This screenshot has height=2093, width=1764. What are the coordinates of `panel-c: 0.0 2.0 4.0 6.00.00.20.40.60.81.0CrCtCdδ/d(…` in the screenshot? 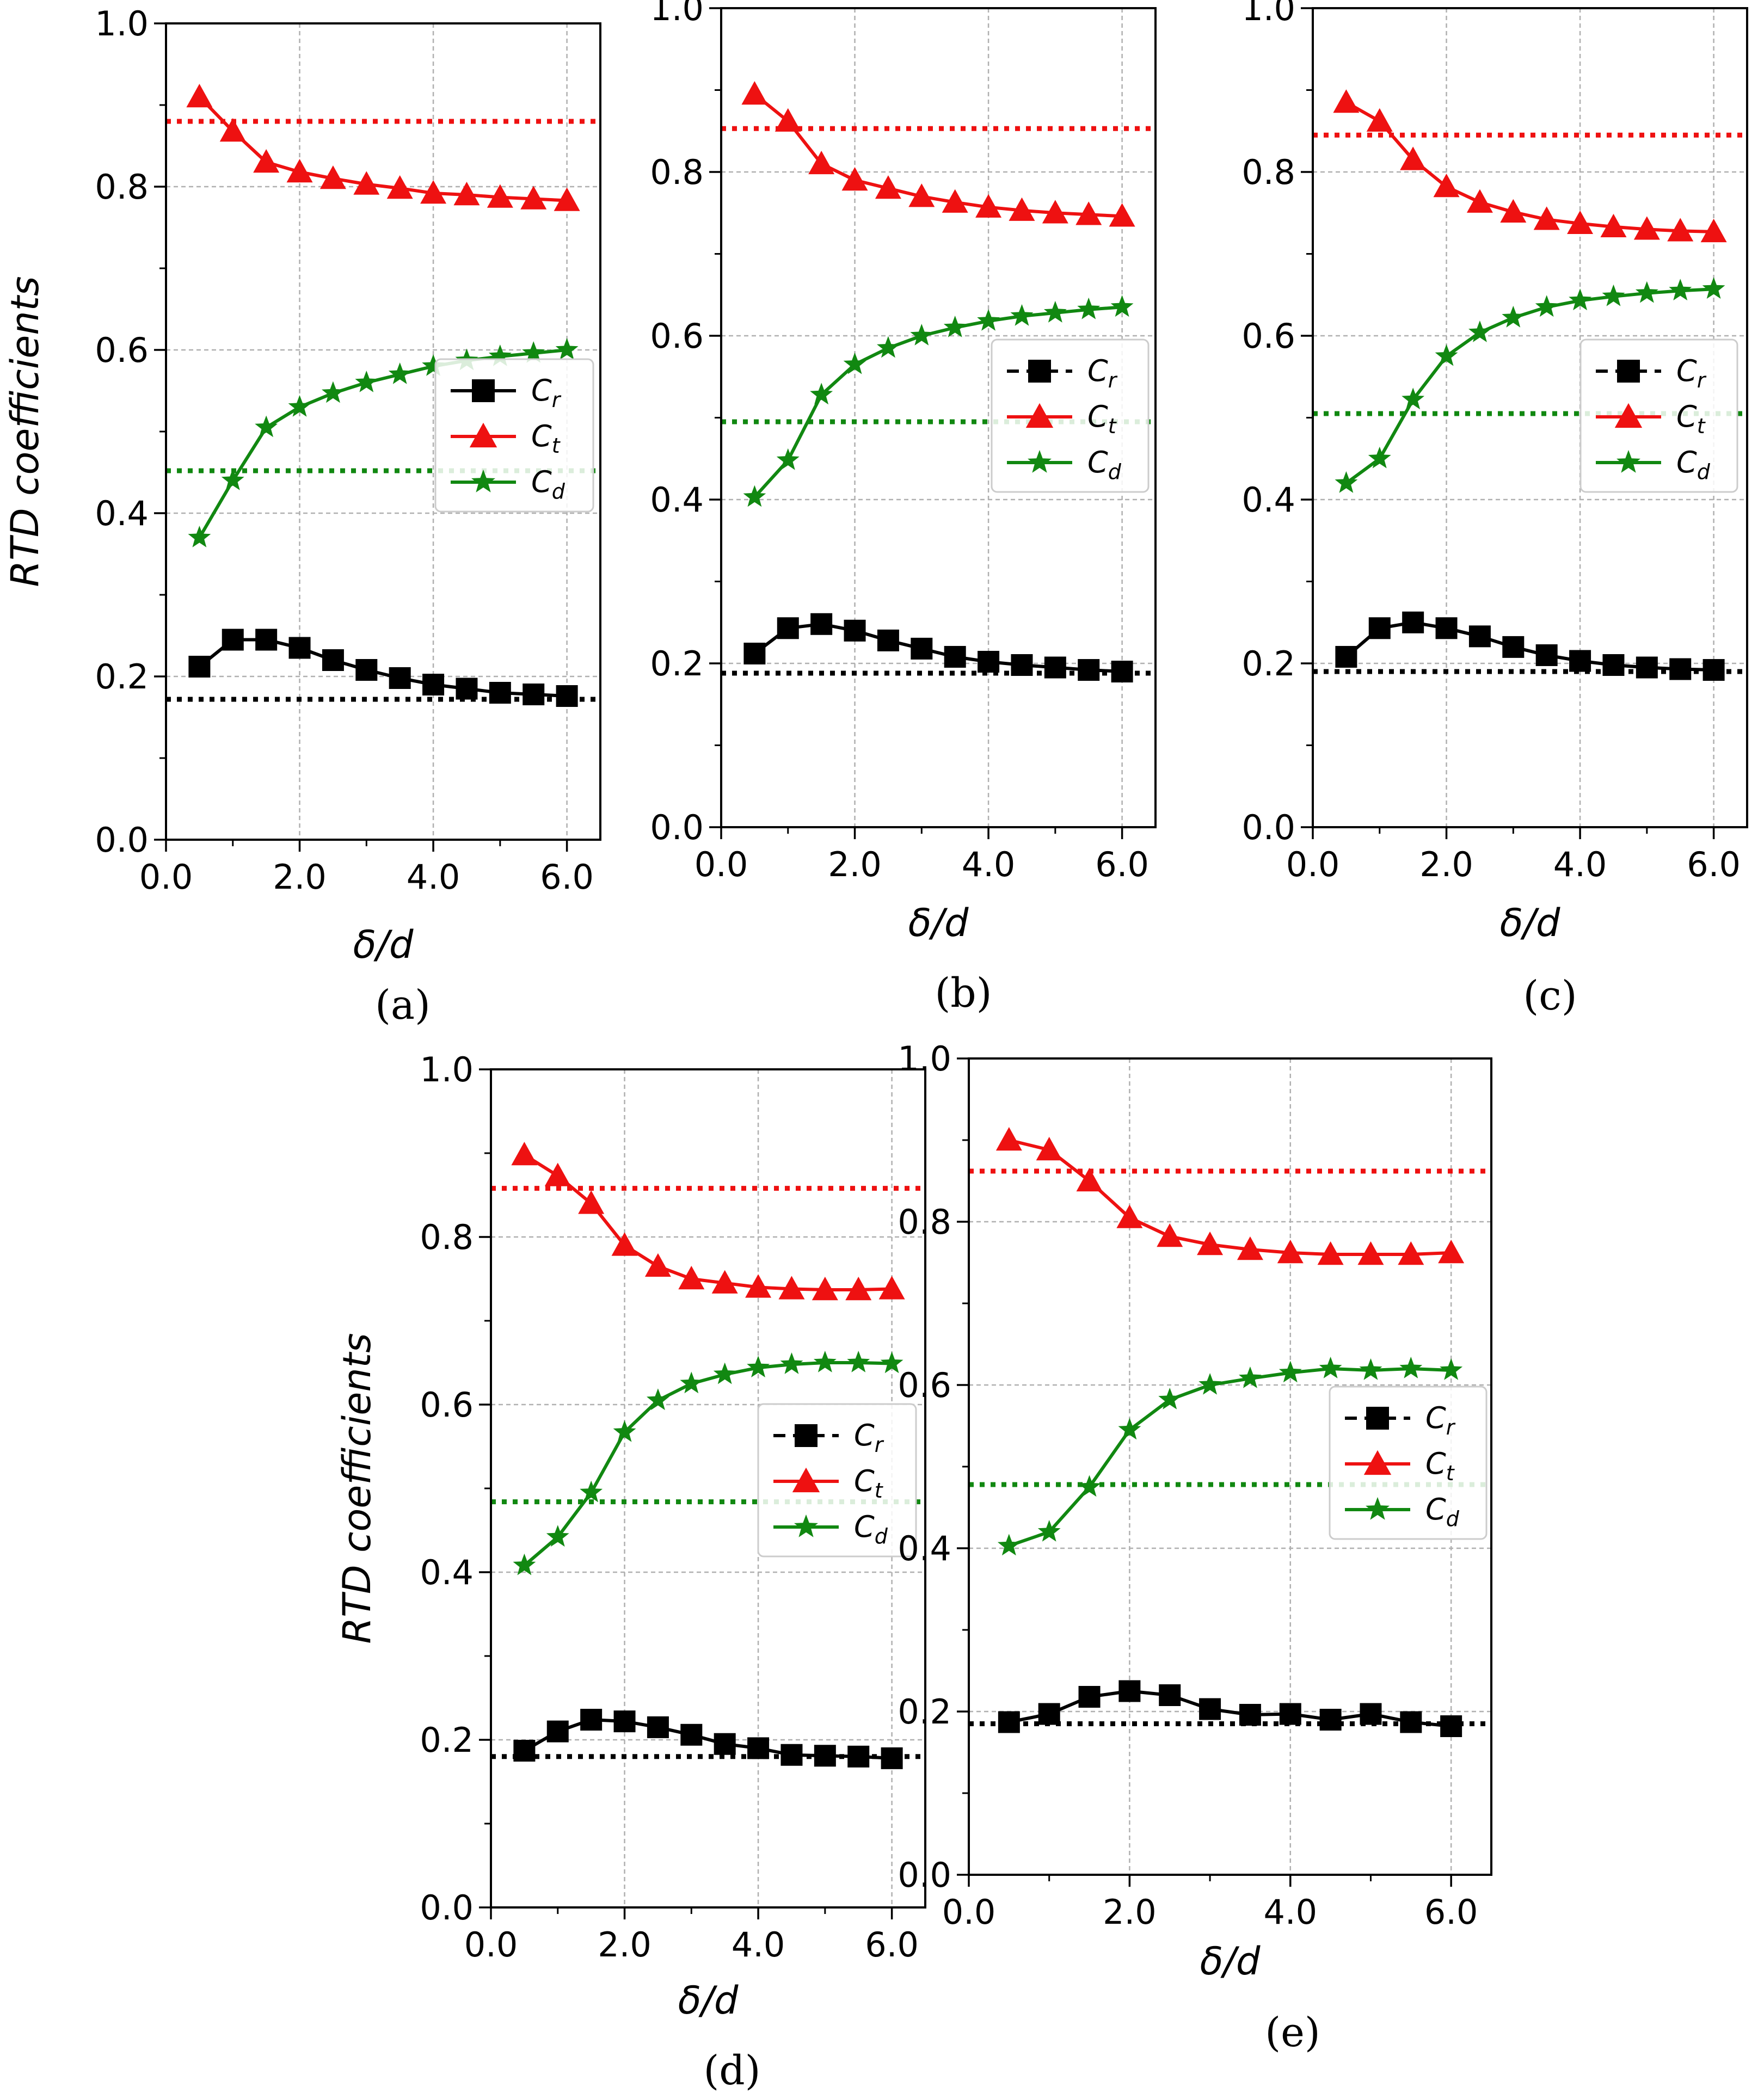 It's located at (1494, 509).